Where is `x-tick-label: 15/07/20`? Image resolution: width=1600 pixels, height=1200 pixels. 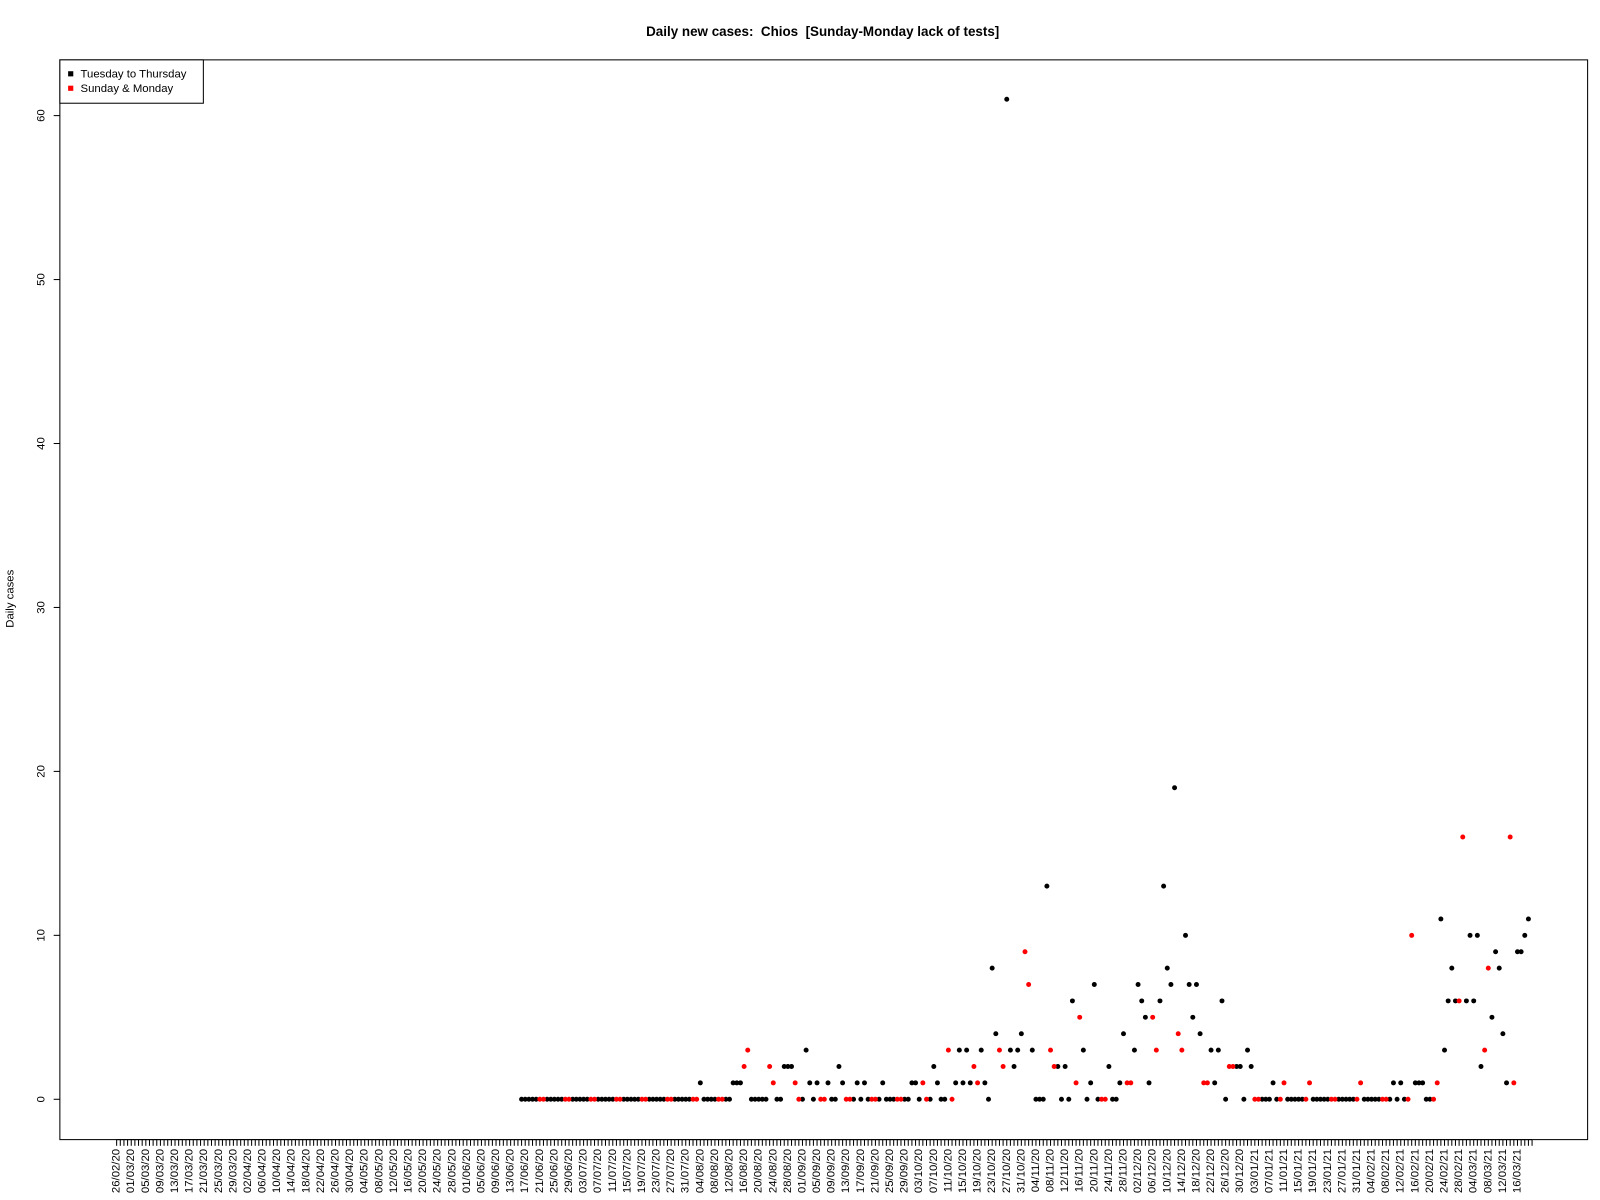
x-tick-label: 15/07/20 is located at coordinates (627, 1171).